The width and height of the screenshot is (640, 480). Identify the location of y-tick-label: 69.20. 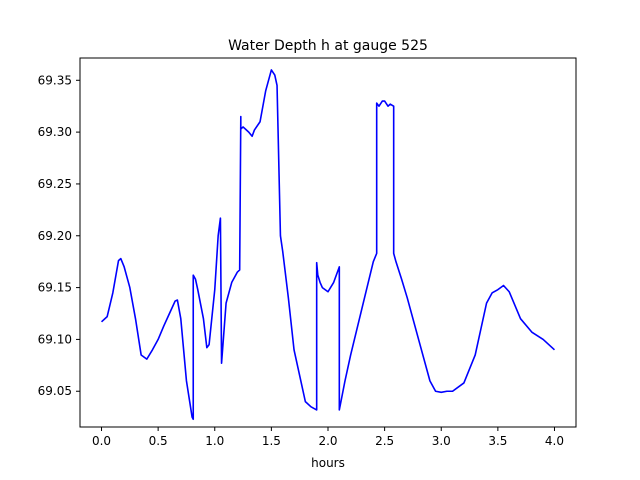
(55, 236).